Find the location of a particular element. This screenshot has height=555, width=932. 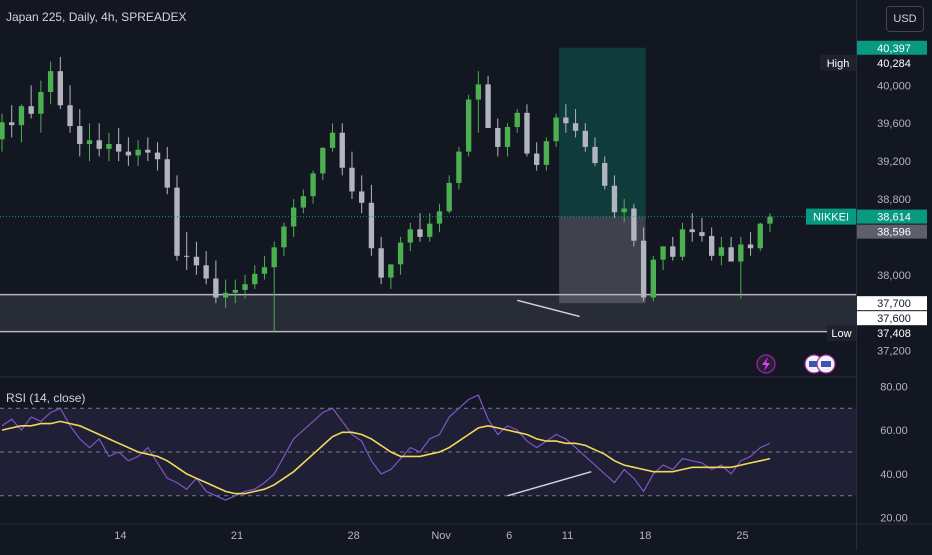

price-marker: 40,397 is located at coordinates (892, 47).